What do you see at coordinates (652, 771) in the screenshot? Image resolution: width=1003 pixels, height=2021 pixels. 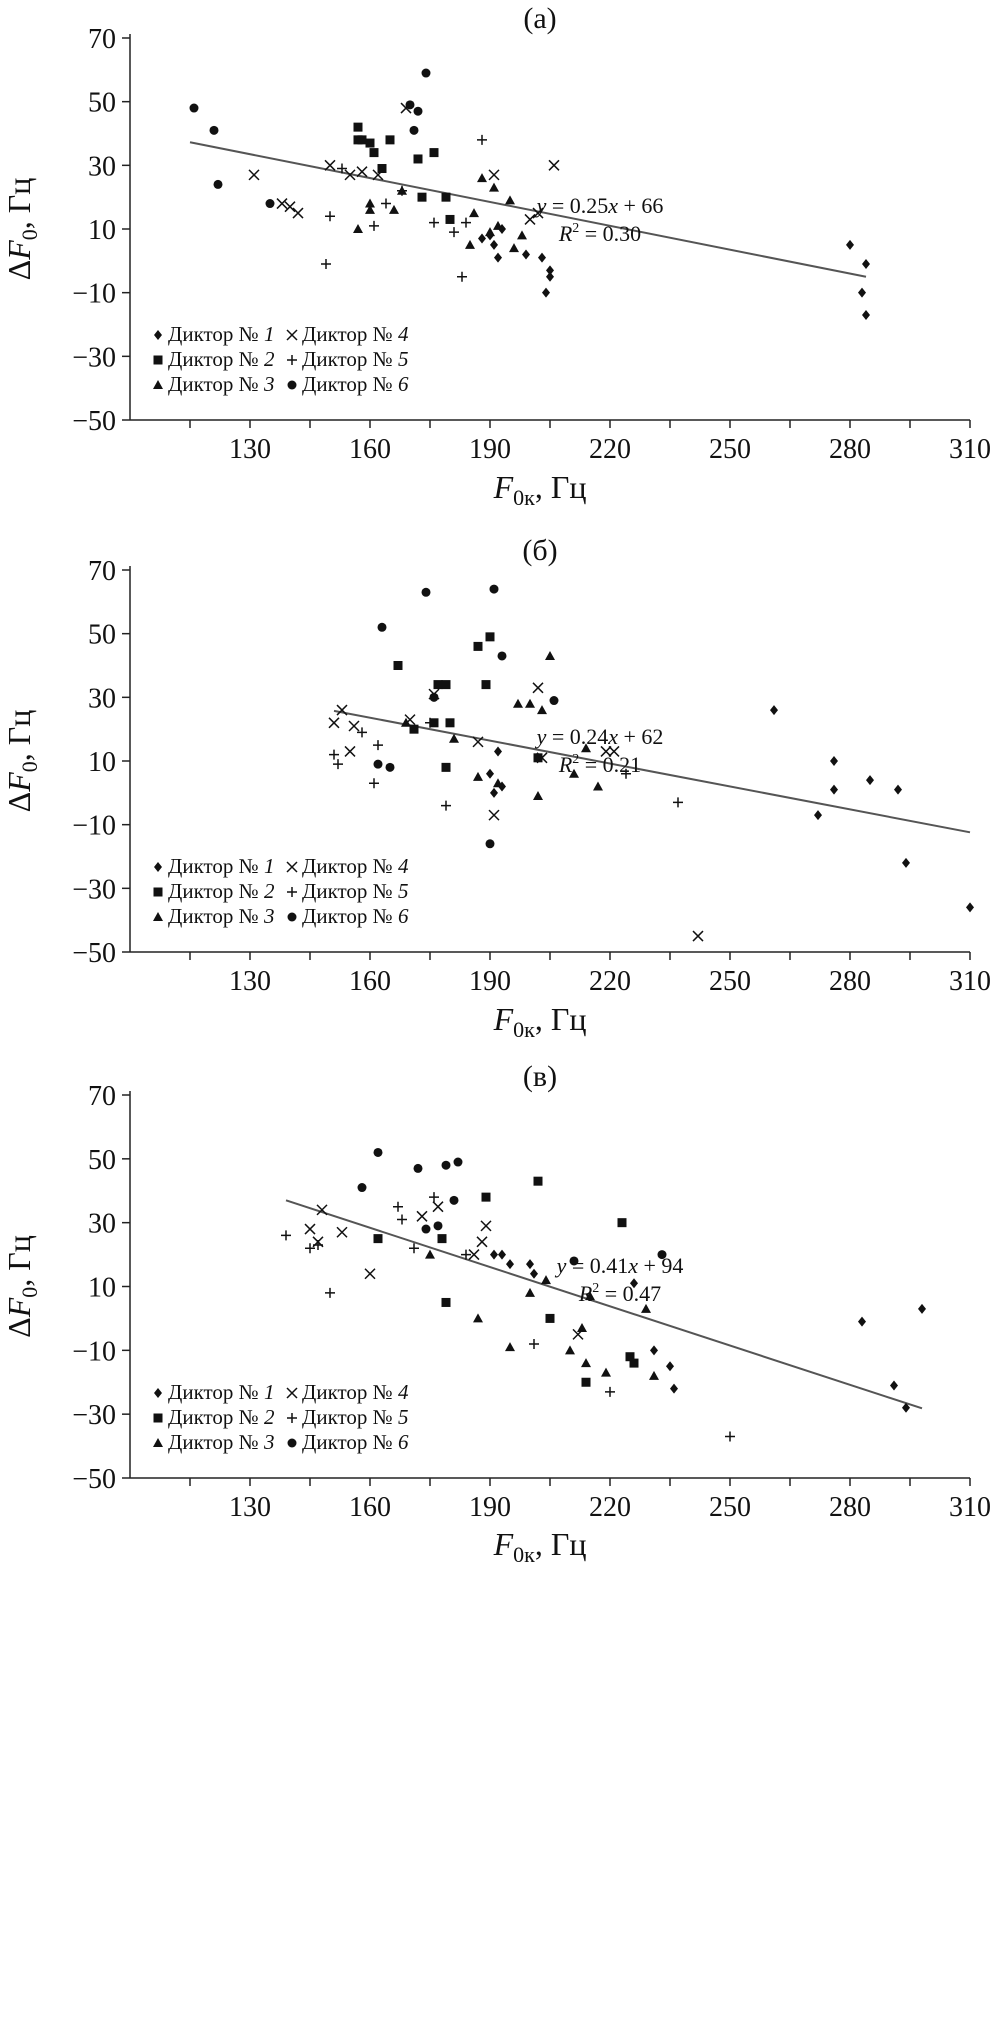 I see `trend-line` at bounding box center [652, 771].